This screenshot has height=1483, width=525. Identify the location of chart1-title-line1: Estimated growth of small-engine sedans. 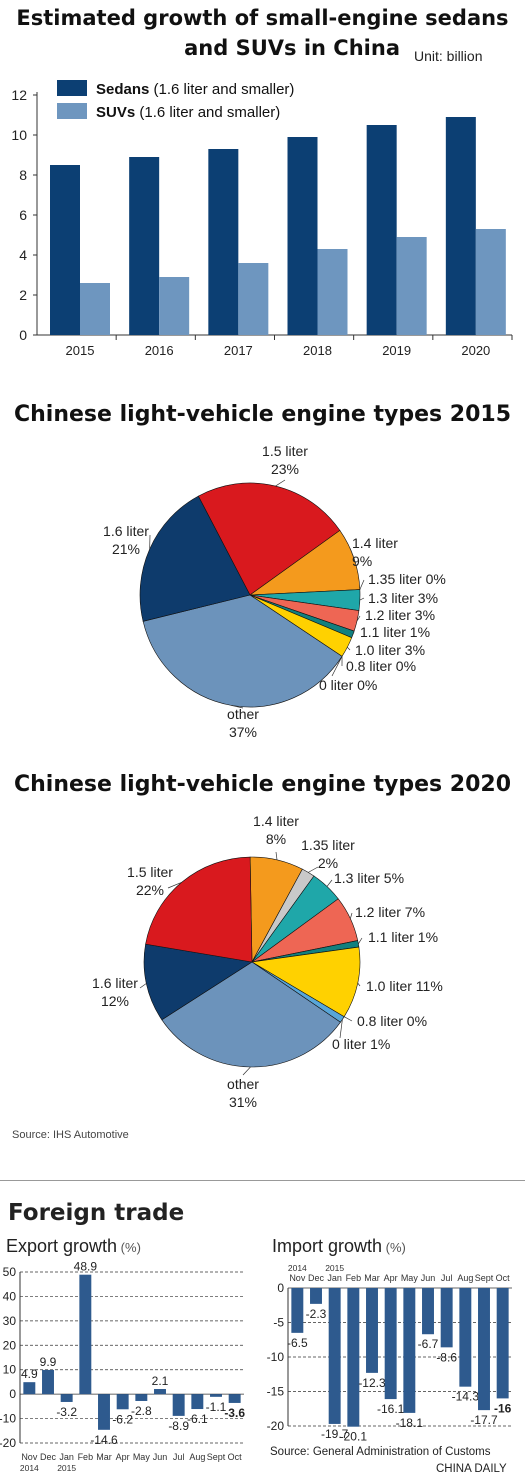
(262, 18).